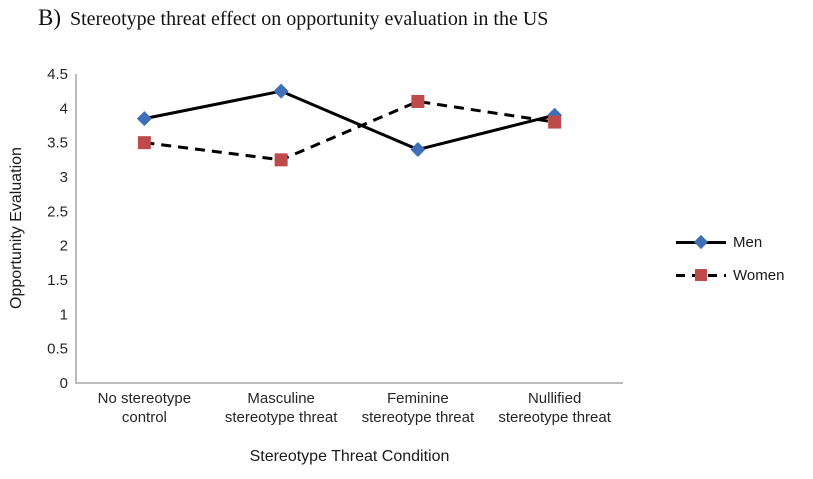 This screenshot has width=813, height=479. I want to click on legend-label-men: Men, so click(748, 242).